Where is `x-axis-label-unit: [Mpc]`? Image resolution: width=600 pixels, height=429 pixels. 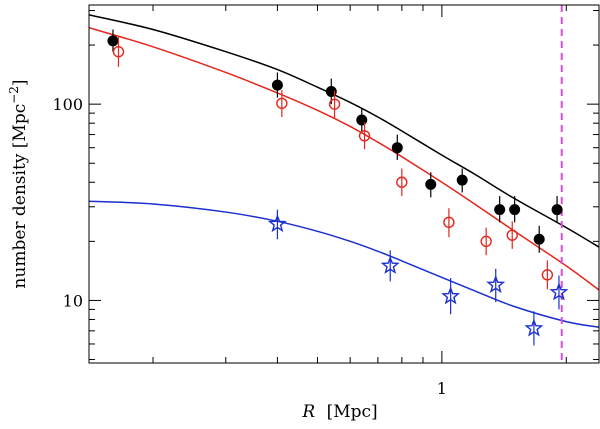
x-axis-label-unit: [Mpc] is located at coordinates (352, 412).